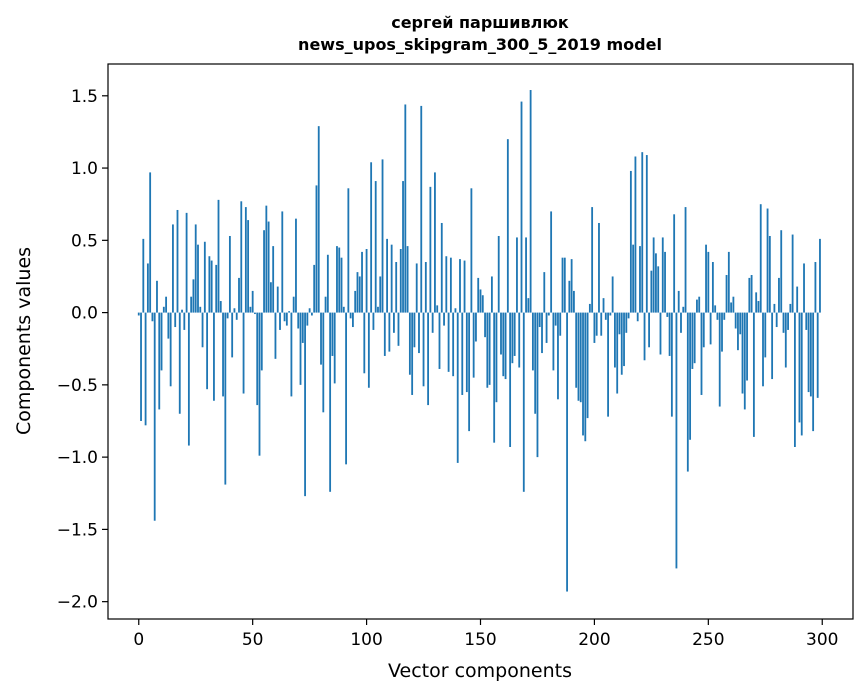  Describe the element at coordinates (480, 671) in the screenshot. I see `x-axis-label: Vector components` at that location.